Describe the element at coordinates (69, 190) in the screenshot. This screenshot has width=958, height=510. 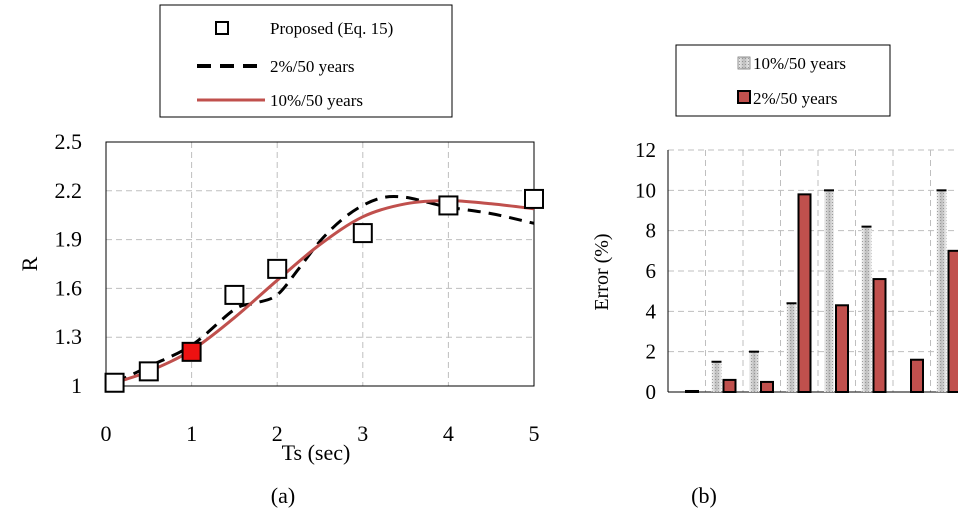
I see `y-tick-label: 2.2` at that location.